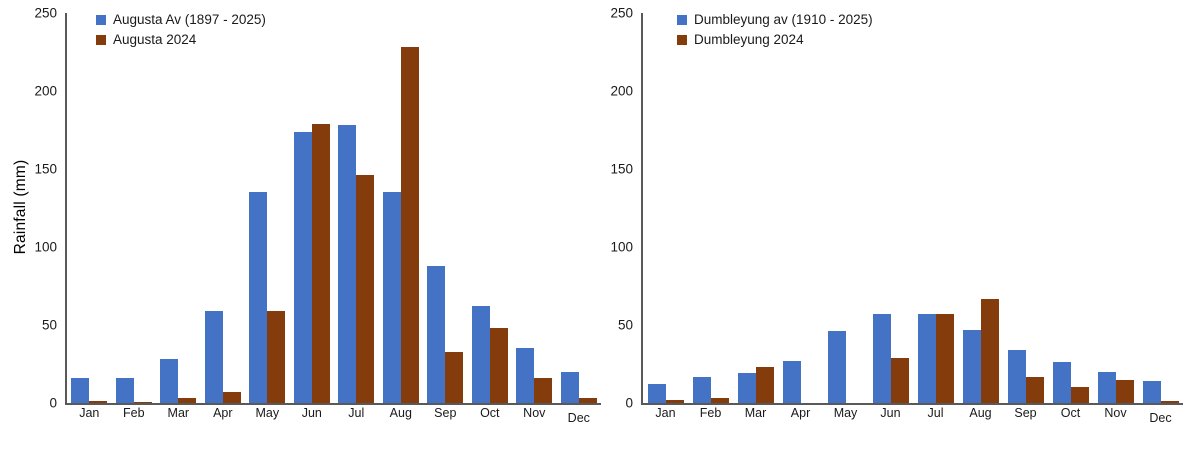  Describe the element at coordinates (80, 390) in the screenshot. I see `bar-augusta-avg-jan` at that location.